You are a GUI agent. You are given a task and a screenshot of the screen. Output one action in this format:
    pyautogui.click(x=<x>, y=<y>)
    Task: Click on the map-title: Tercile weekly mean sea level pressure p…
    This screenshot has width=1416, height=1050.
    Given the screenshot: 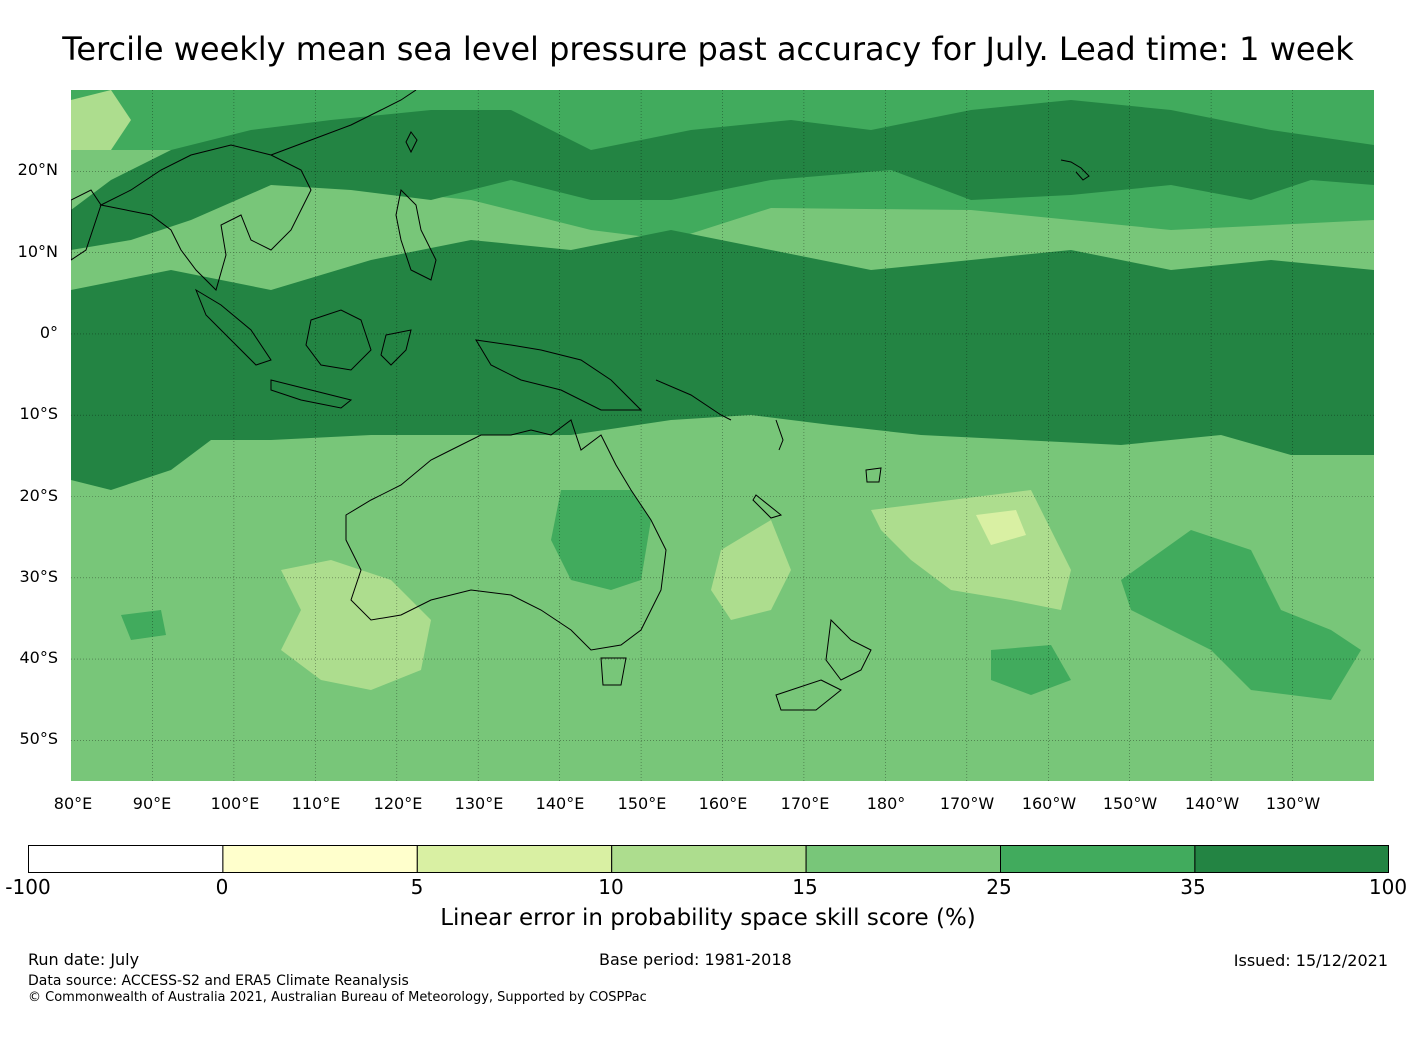 What is the action you would take?
    pyautogui.click(x=708, y=49)
    